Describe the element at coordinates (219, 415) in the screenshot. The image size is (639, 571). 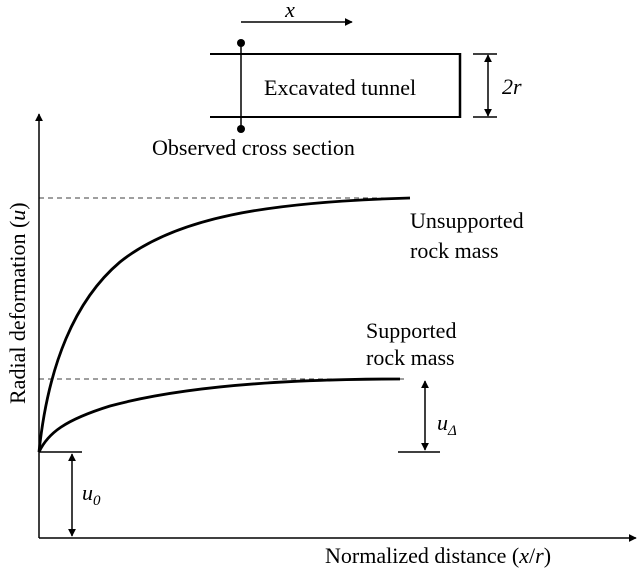
I see `supported-curve` at that location.